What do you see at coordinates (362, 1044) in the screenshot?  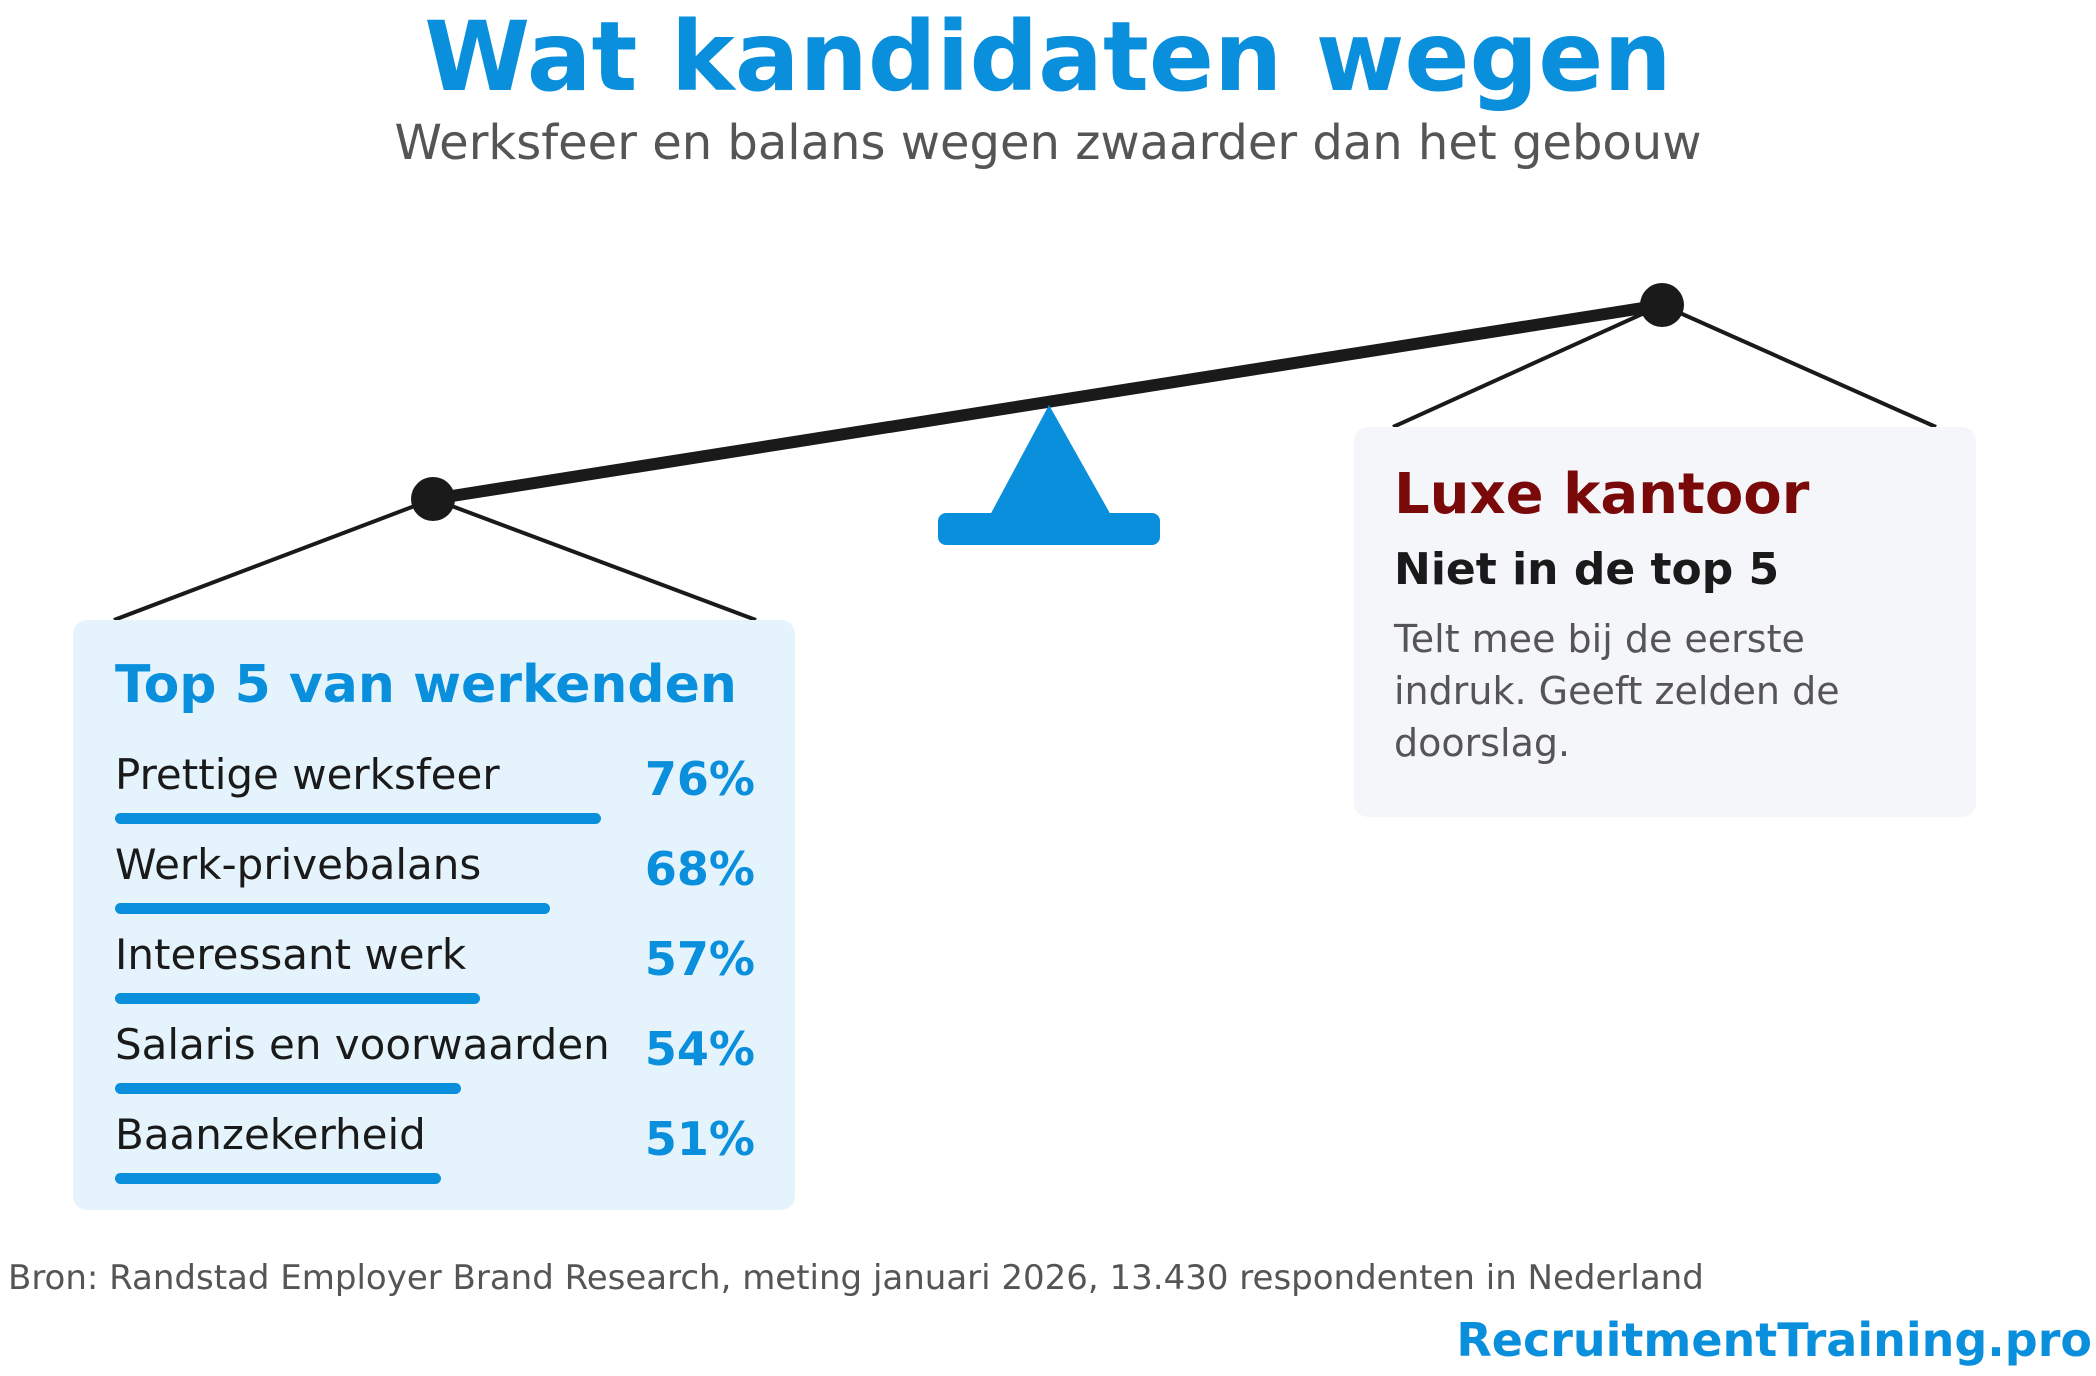 I see `item-label: Salaris en voorwaarden` at bounding box center [362, 1044].